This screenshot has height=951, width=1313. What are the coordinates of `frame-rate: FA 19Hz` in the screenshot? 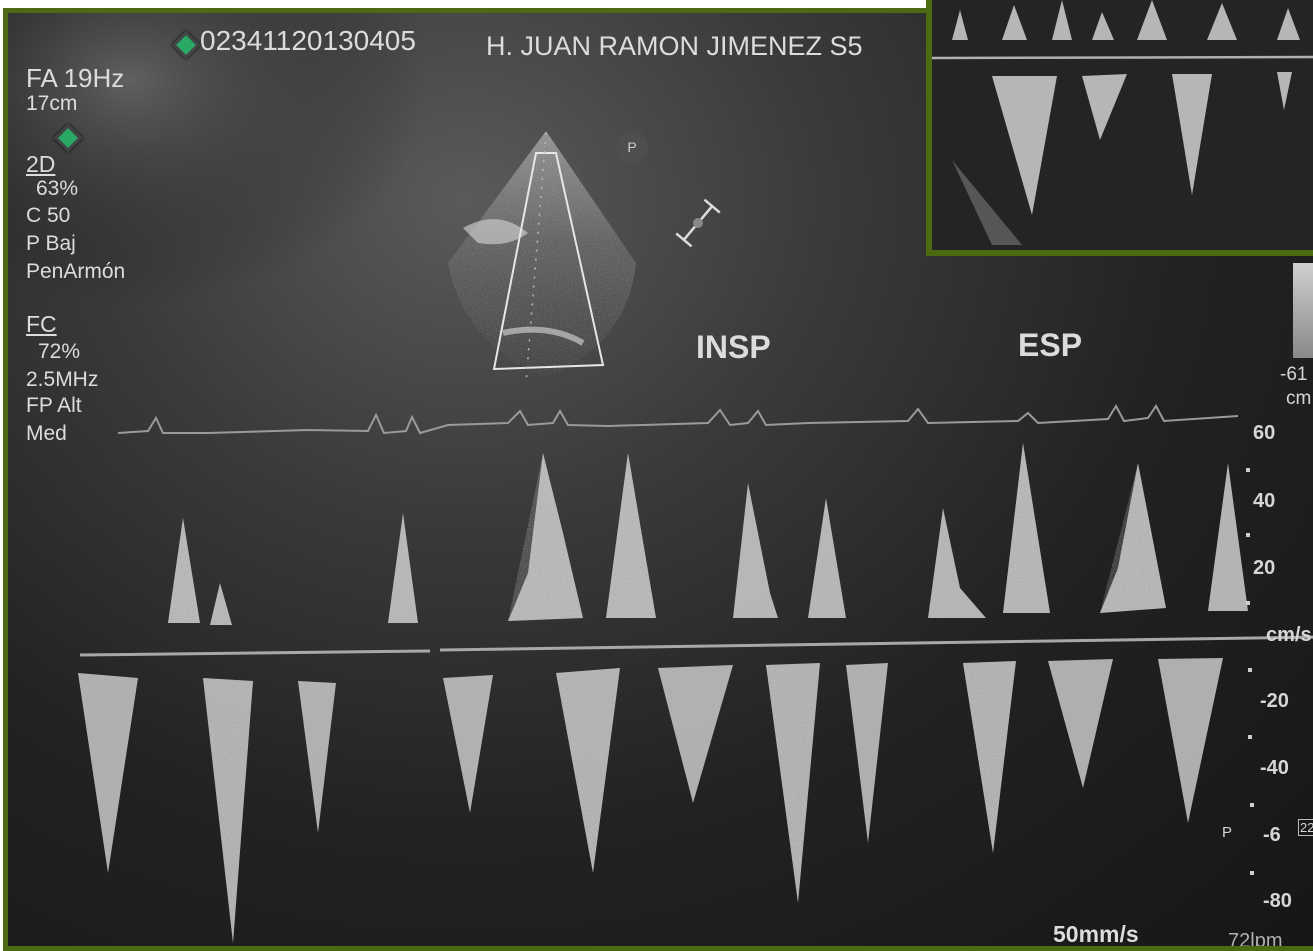 It's located at (75, 78).